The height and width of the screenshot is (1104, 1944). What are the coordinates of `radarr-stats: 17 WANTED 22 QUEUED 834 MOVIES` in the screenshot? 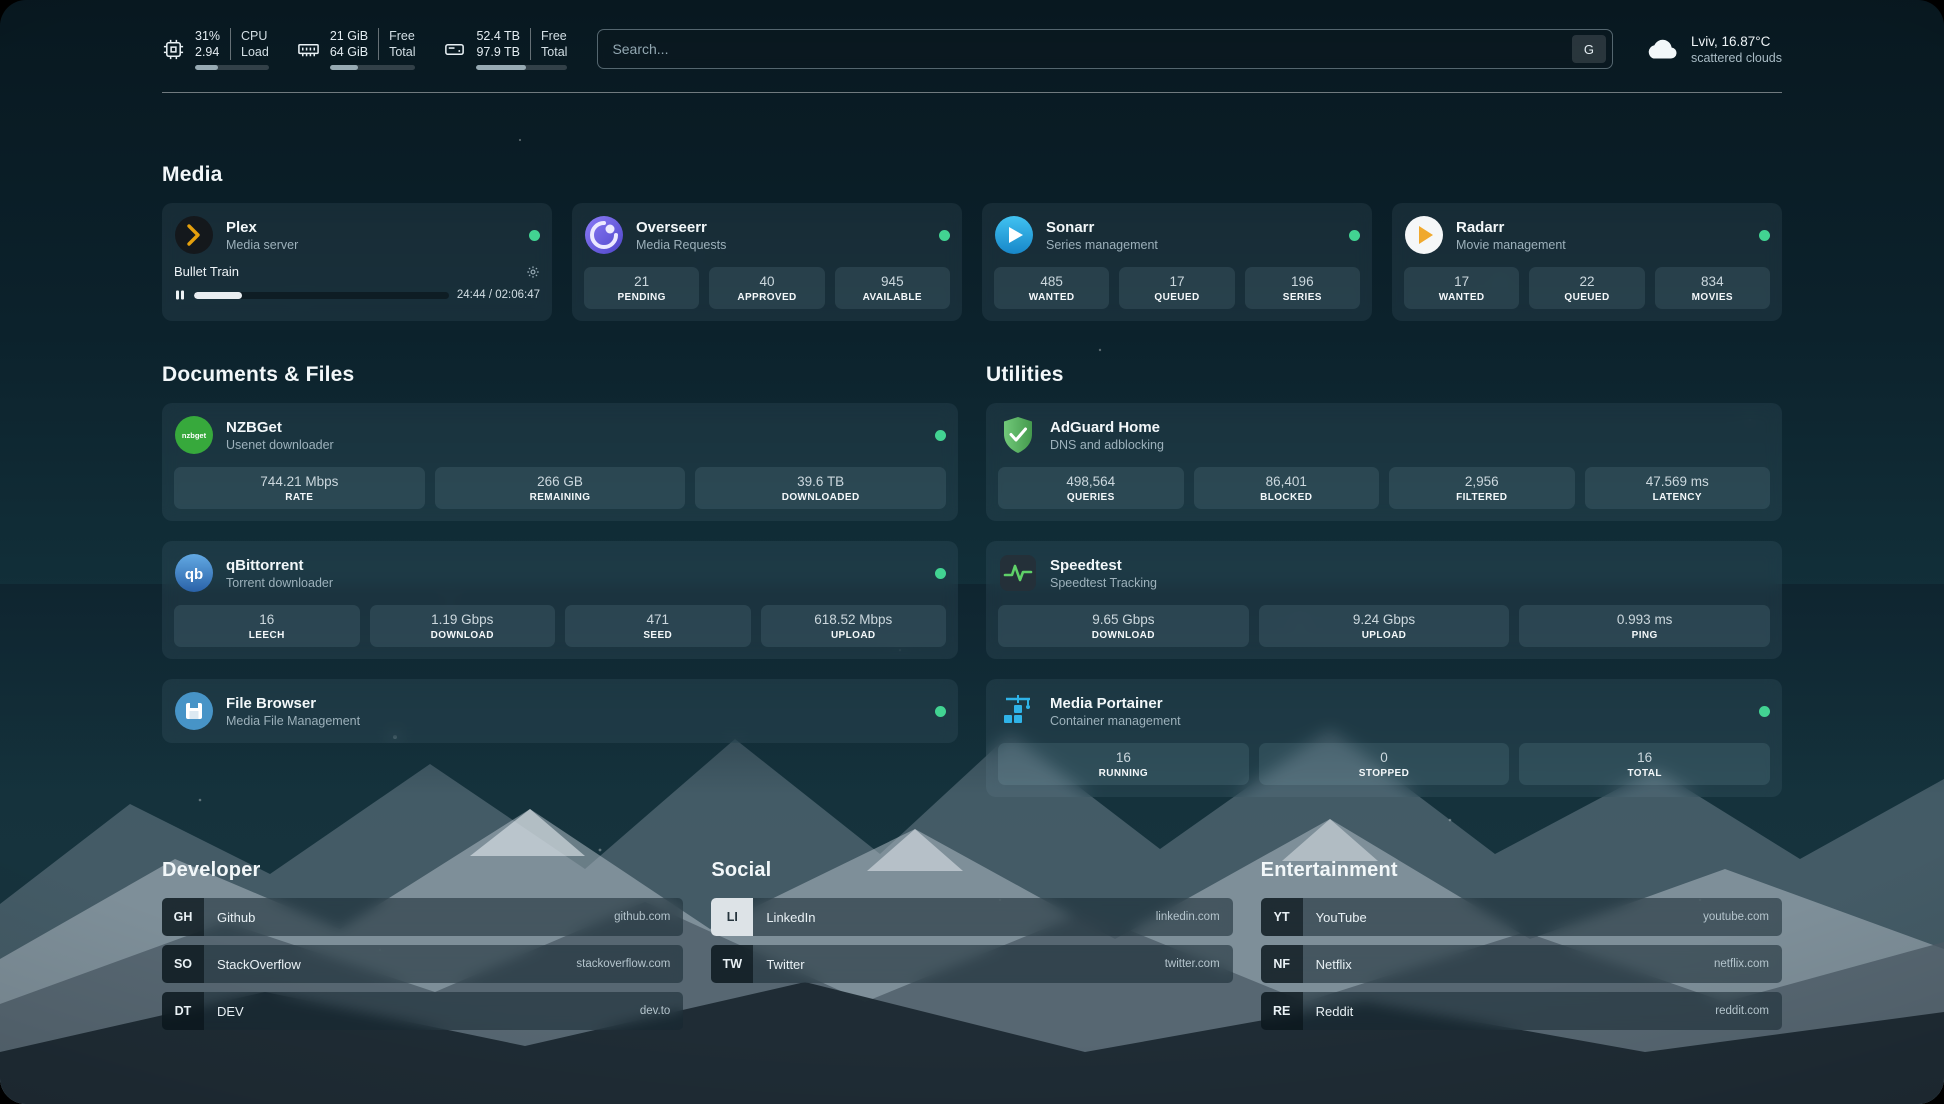 It's located at (1587, 288).